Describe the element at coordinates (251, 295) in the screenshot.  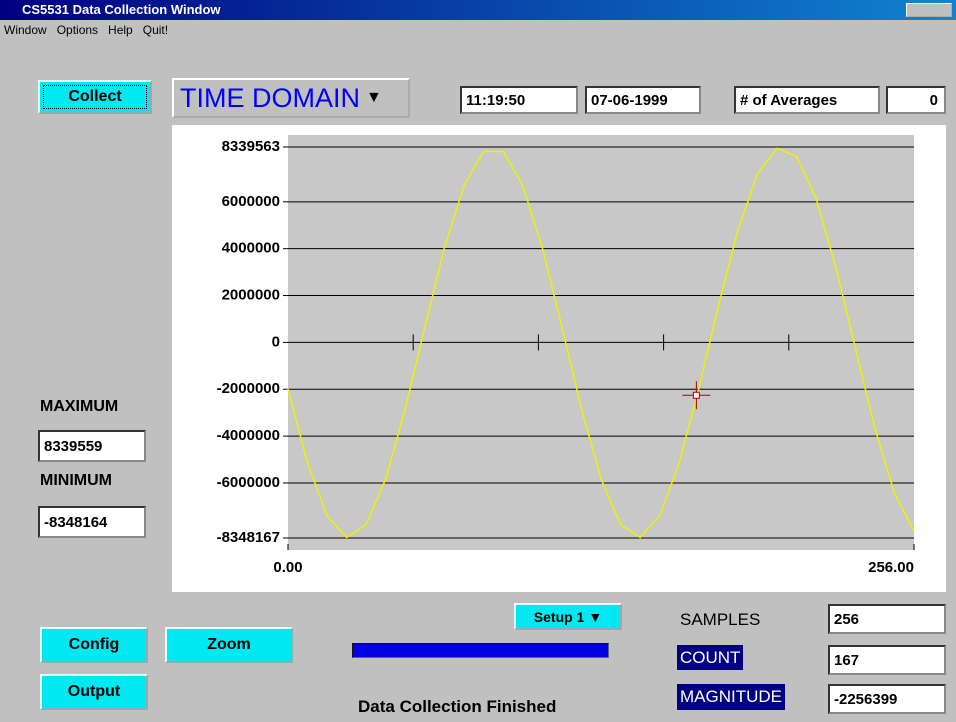
I see `y-tick-label: 2000000` at that location.